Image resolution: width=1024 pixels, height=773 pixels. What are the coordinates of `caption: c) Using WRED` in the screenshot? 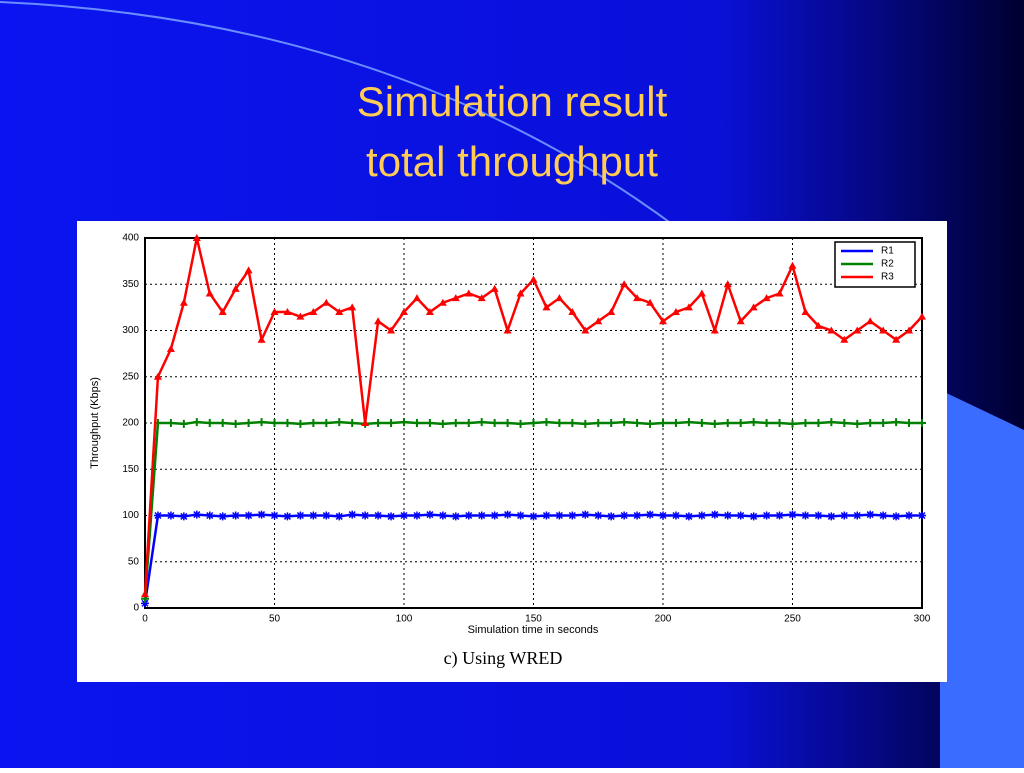 It's located at (503, 658).